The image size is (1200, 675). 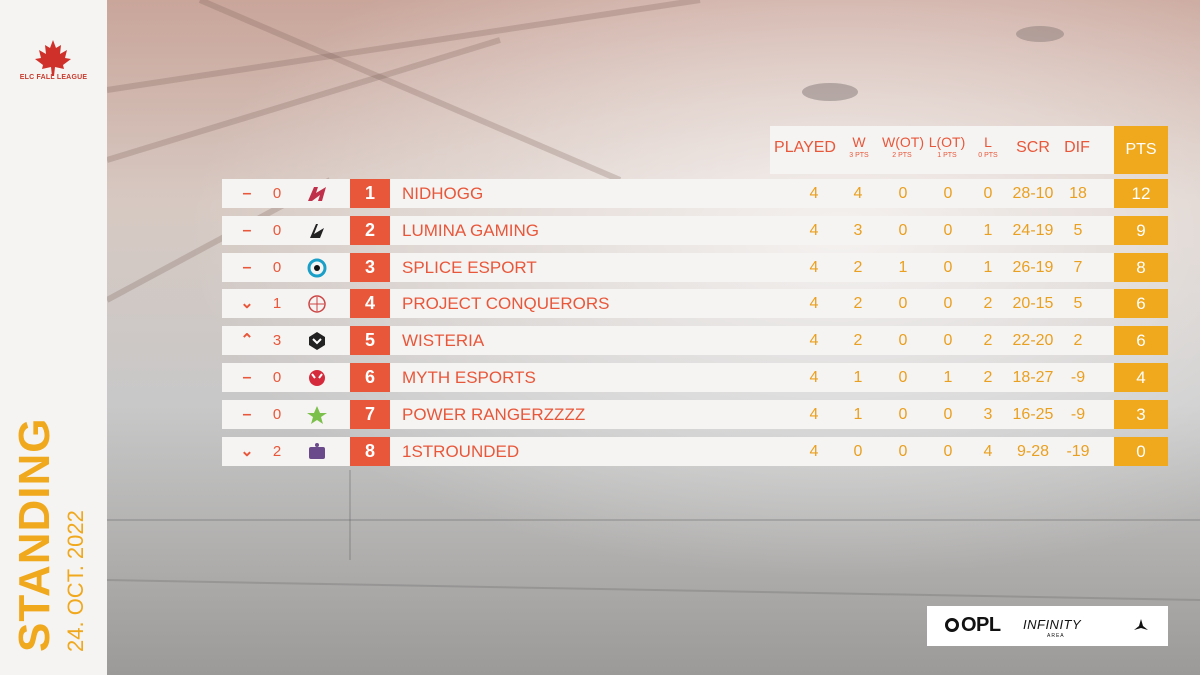 What do you see at coordinates (1141, 267) in the screenshot?
I see `cell-pts: 8` at bounding box center [1141, 267].